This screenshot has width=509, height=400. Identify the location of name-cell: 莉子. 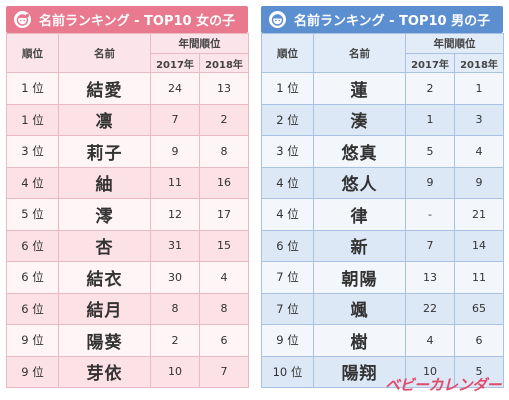
(104, 151).